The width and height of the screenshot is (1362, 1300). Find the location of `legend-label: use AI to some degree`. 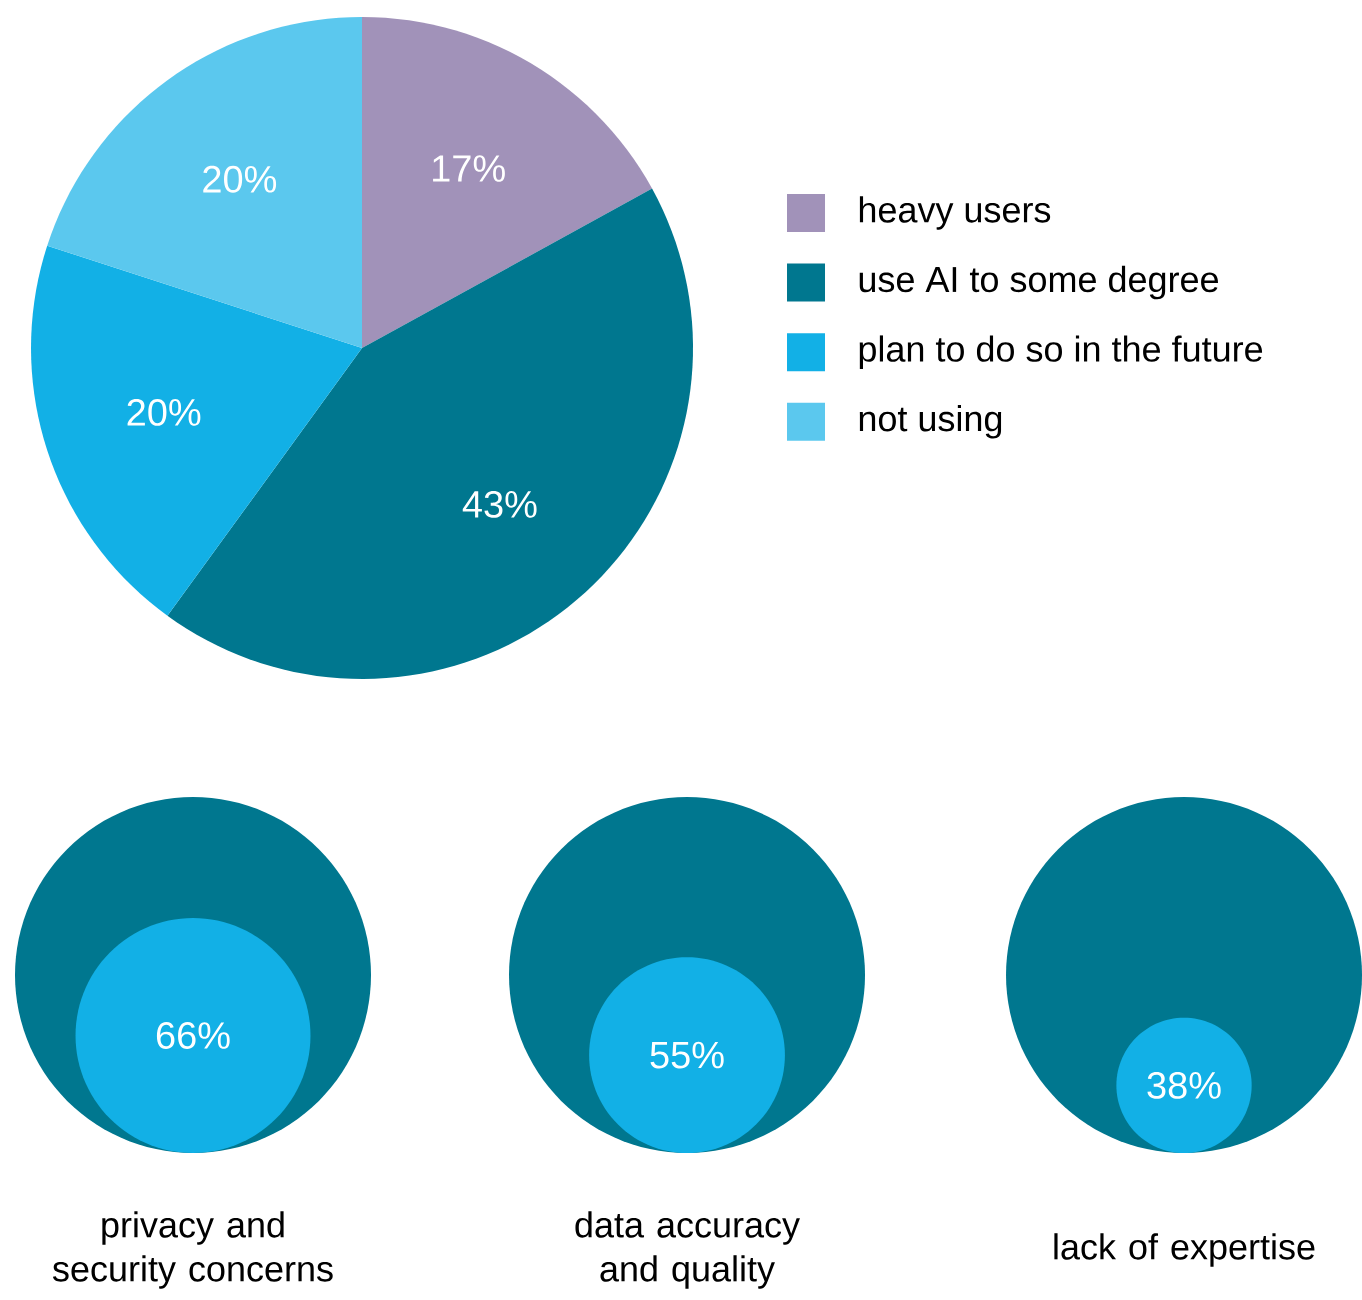

legend-label: use AI to some degree is located at coordinates (1038, 282).